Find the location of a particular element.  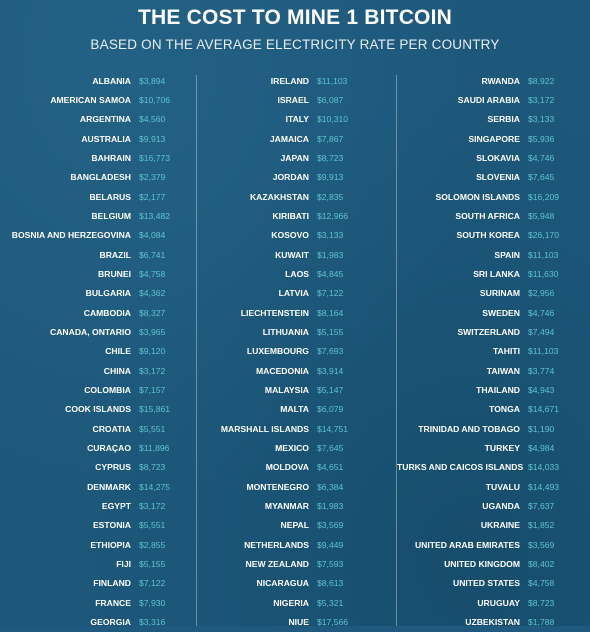

mining-cost: $4,758 is located at coordinates (152, 273).